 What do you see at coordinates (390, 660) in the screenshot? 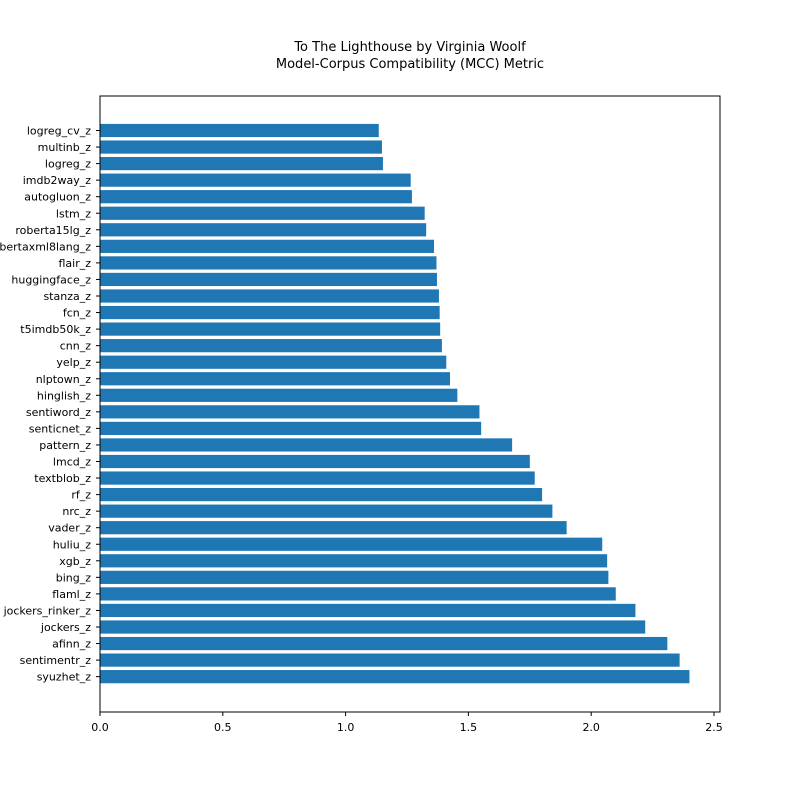
I see `bar-sentimentr_z` at bounding box center [390, 660].